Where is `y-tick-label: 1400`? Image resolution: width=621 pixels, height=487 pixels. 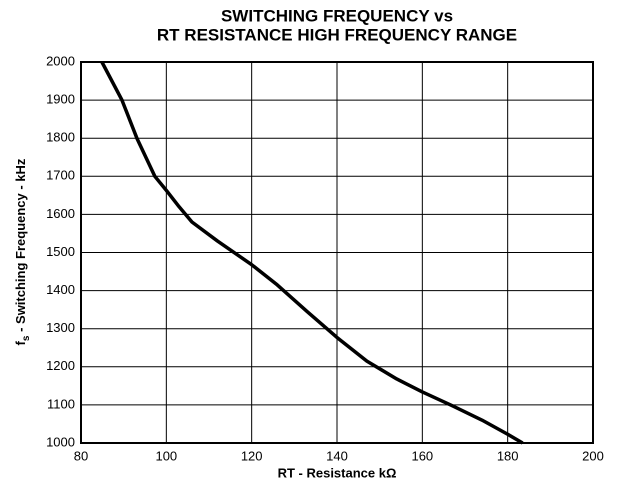
y-tick-label: 1400 is located at coordinates (60, 289).